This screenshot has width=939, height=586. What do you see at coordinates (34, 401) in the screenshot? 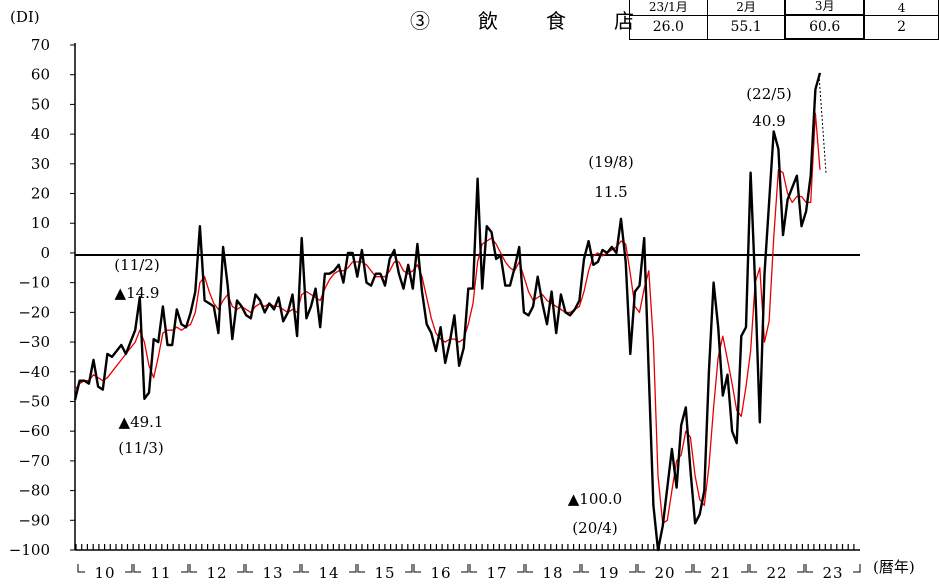
I see `y-tick-label: −50` at bounding box center [34, 401].